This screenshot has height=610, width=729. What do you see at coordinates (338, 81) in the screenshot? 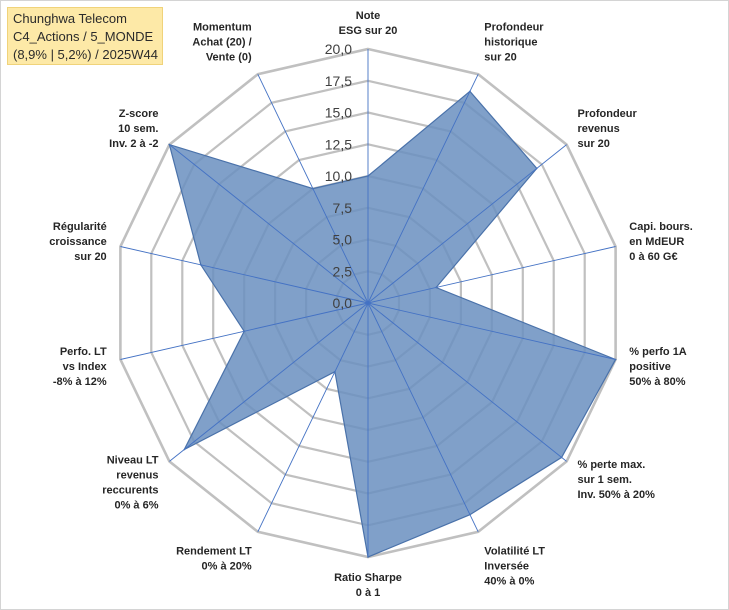
I see `tick-label: 17,5` at bounding box center [338, 81].